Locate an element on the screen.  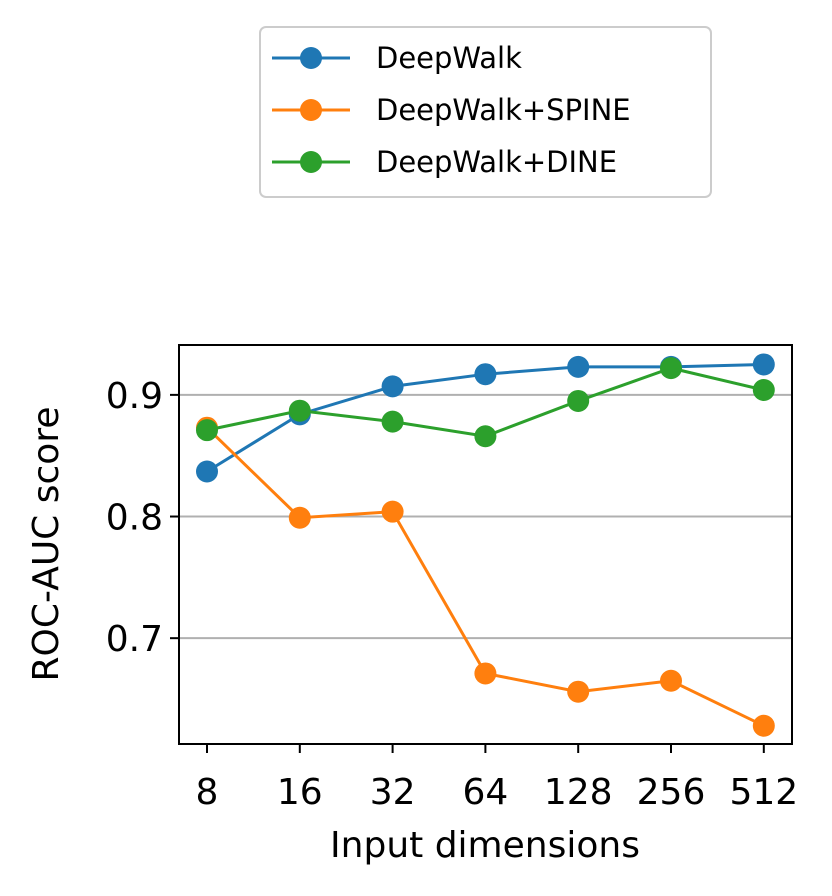
y-tick-label: 0.7 is located at coordinates (134, 639).